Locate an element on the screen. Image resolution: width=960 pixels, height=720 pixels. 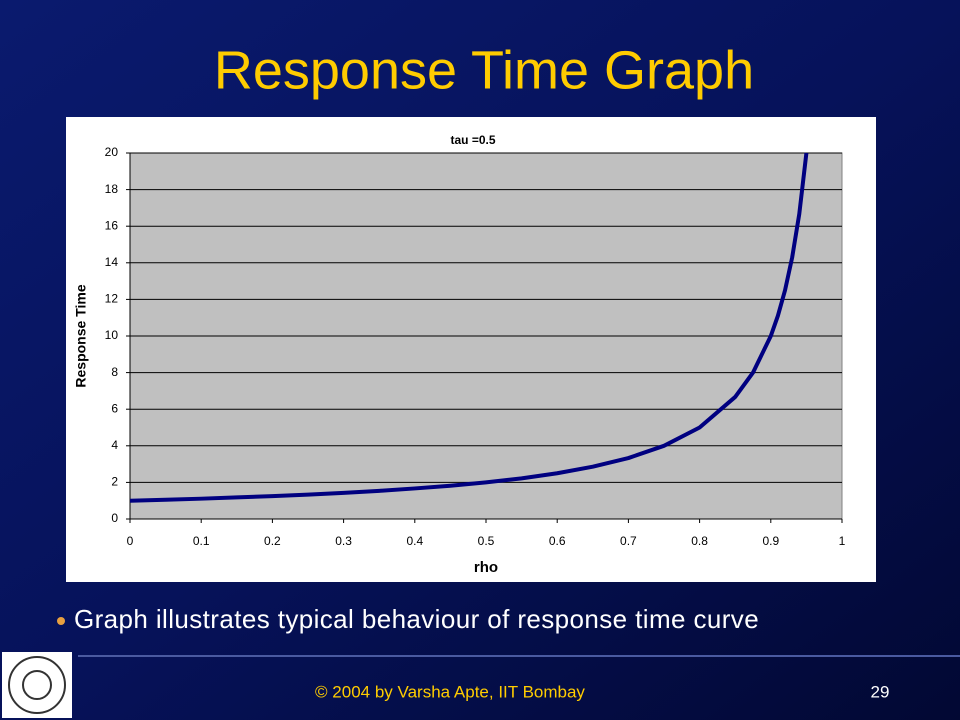
x-axis-label: rho is located at coordinates (486, 567).